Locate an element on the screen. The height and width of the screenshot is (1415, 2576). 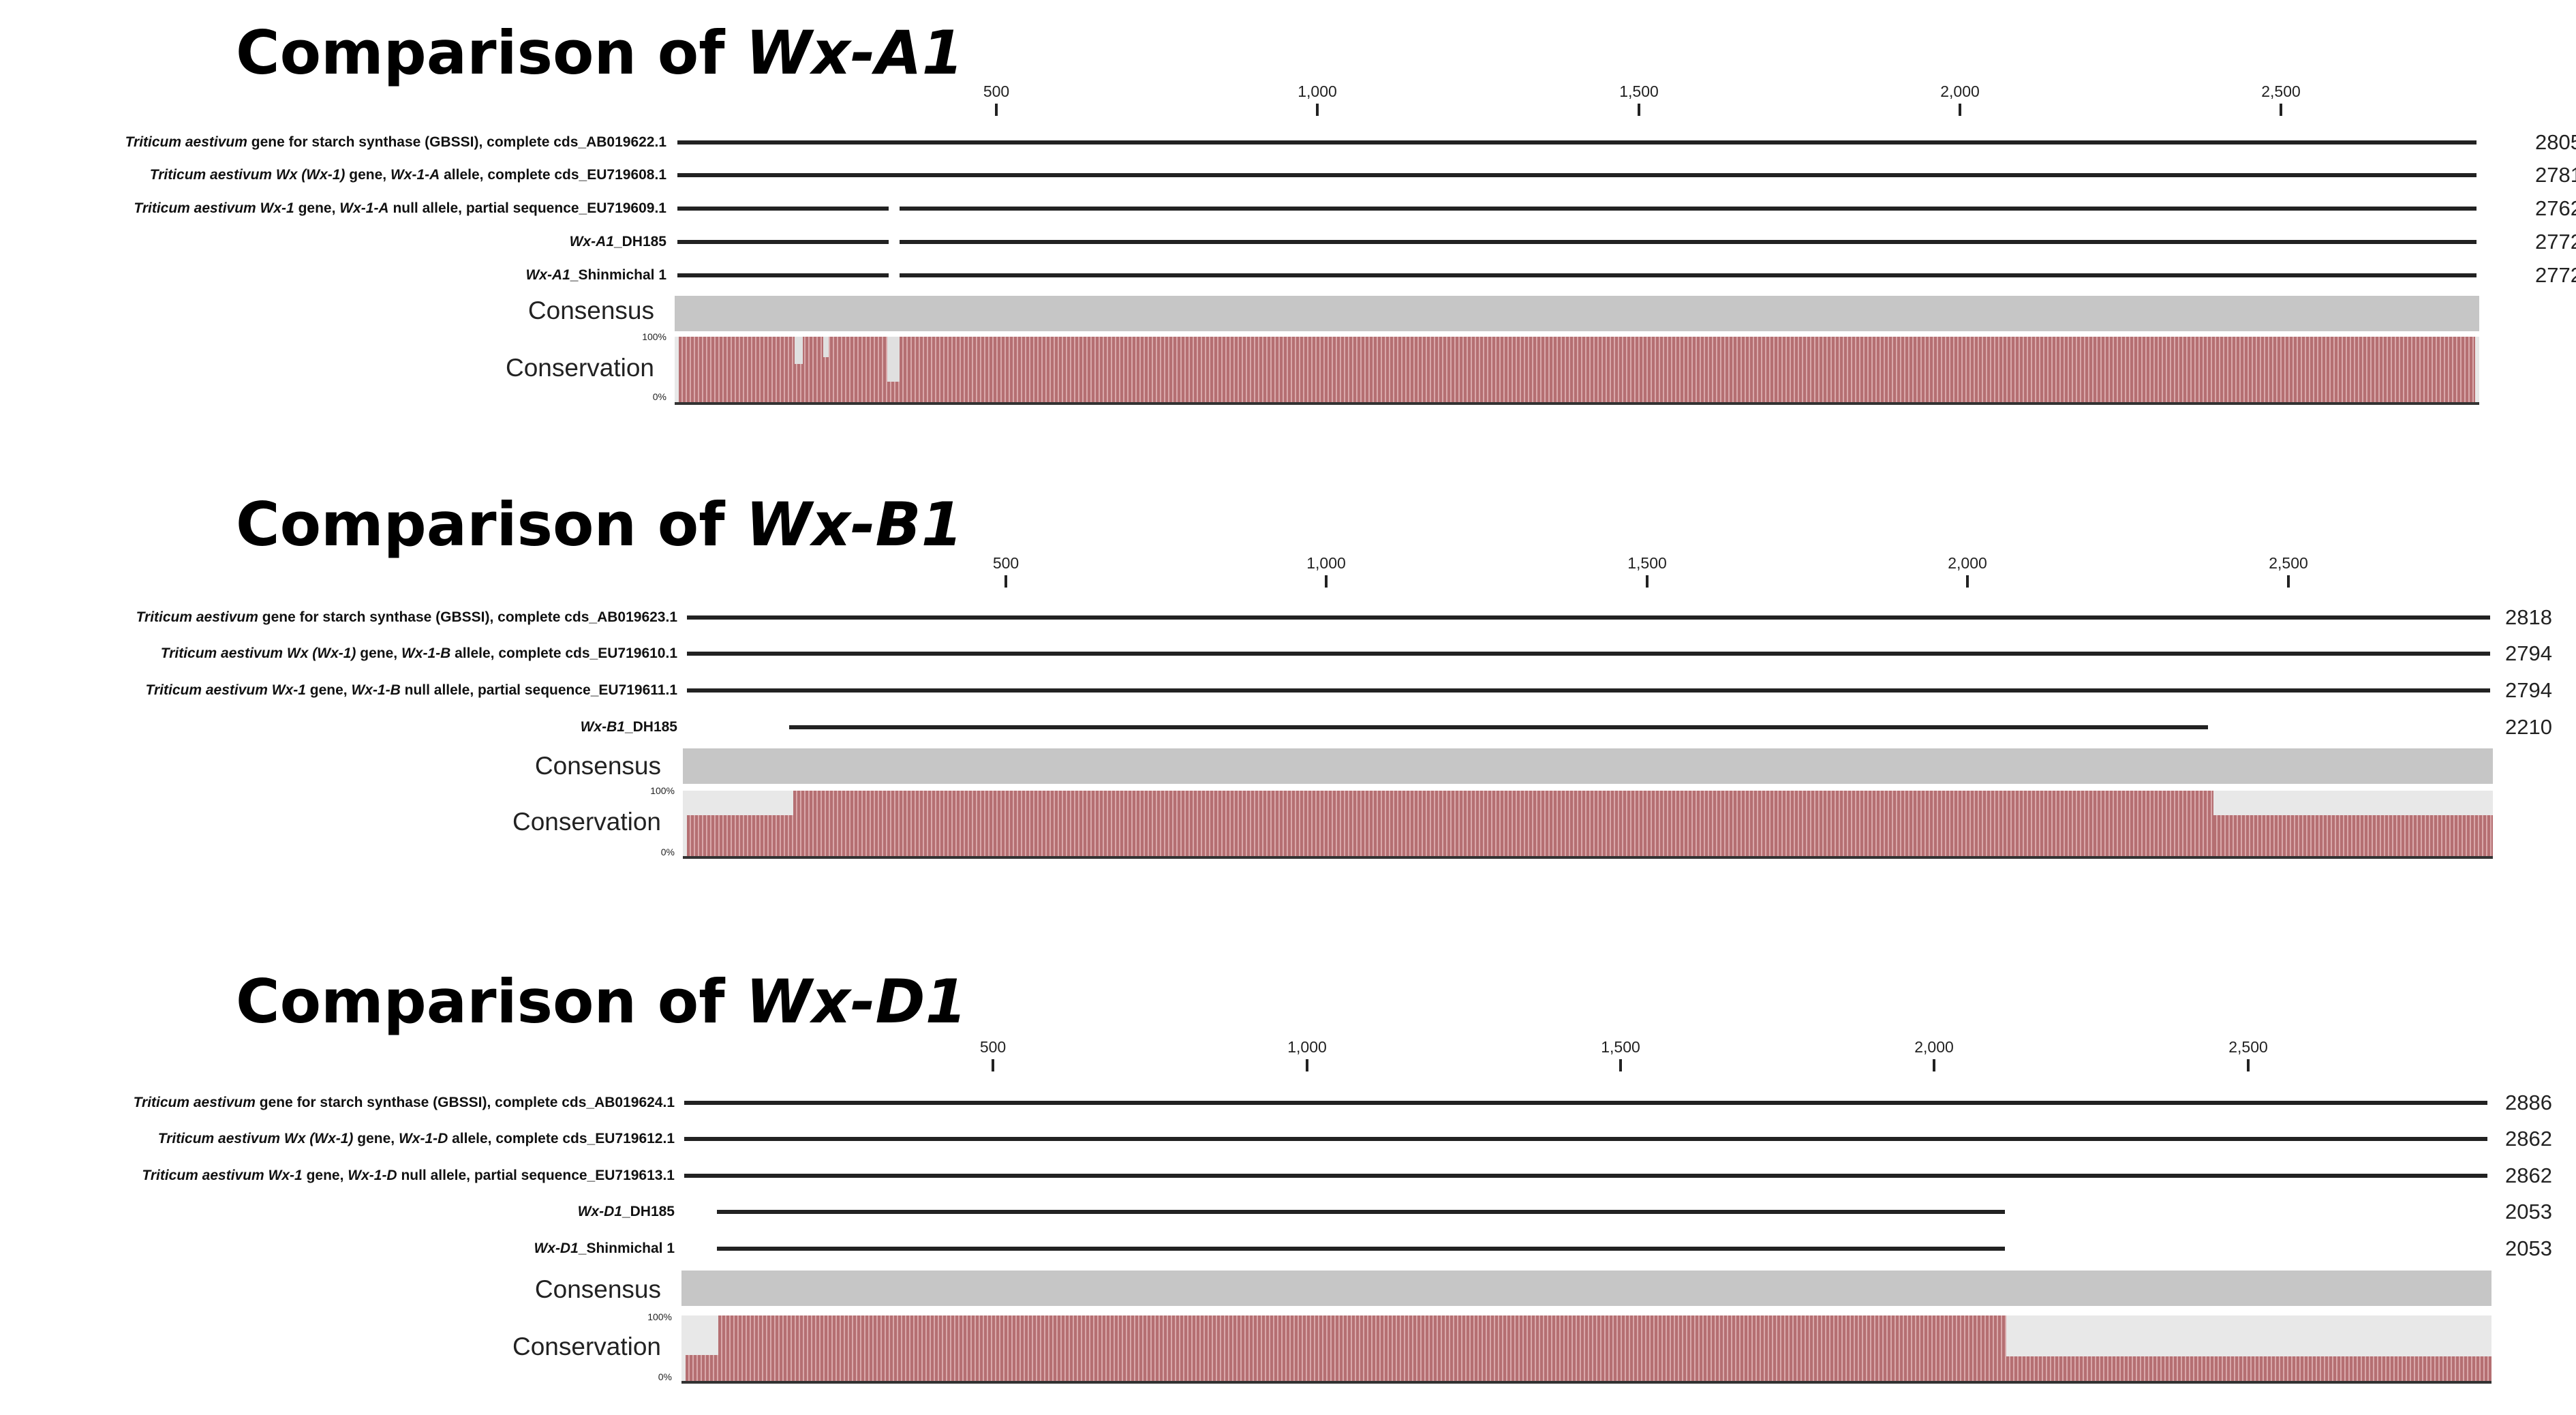
panel-title: Comparison of Wx-B1 is located at coordinates (599, 525).